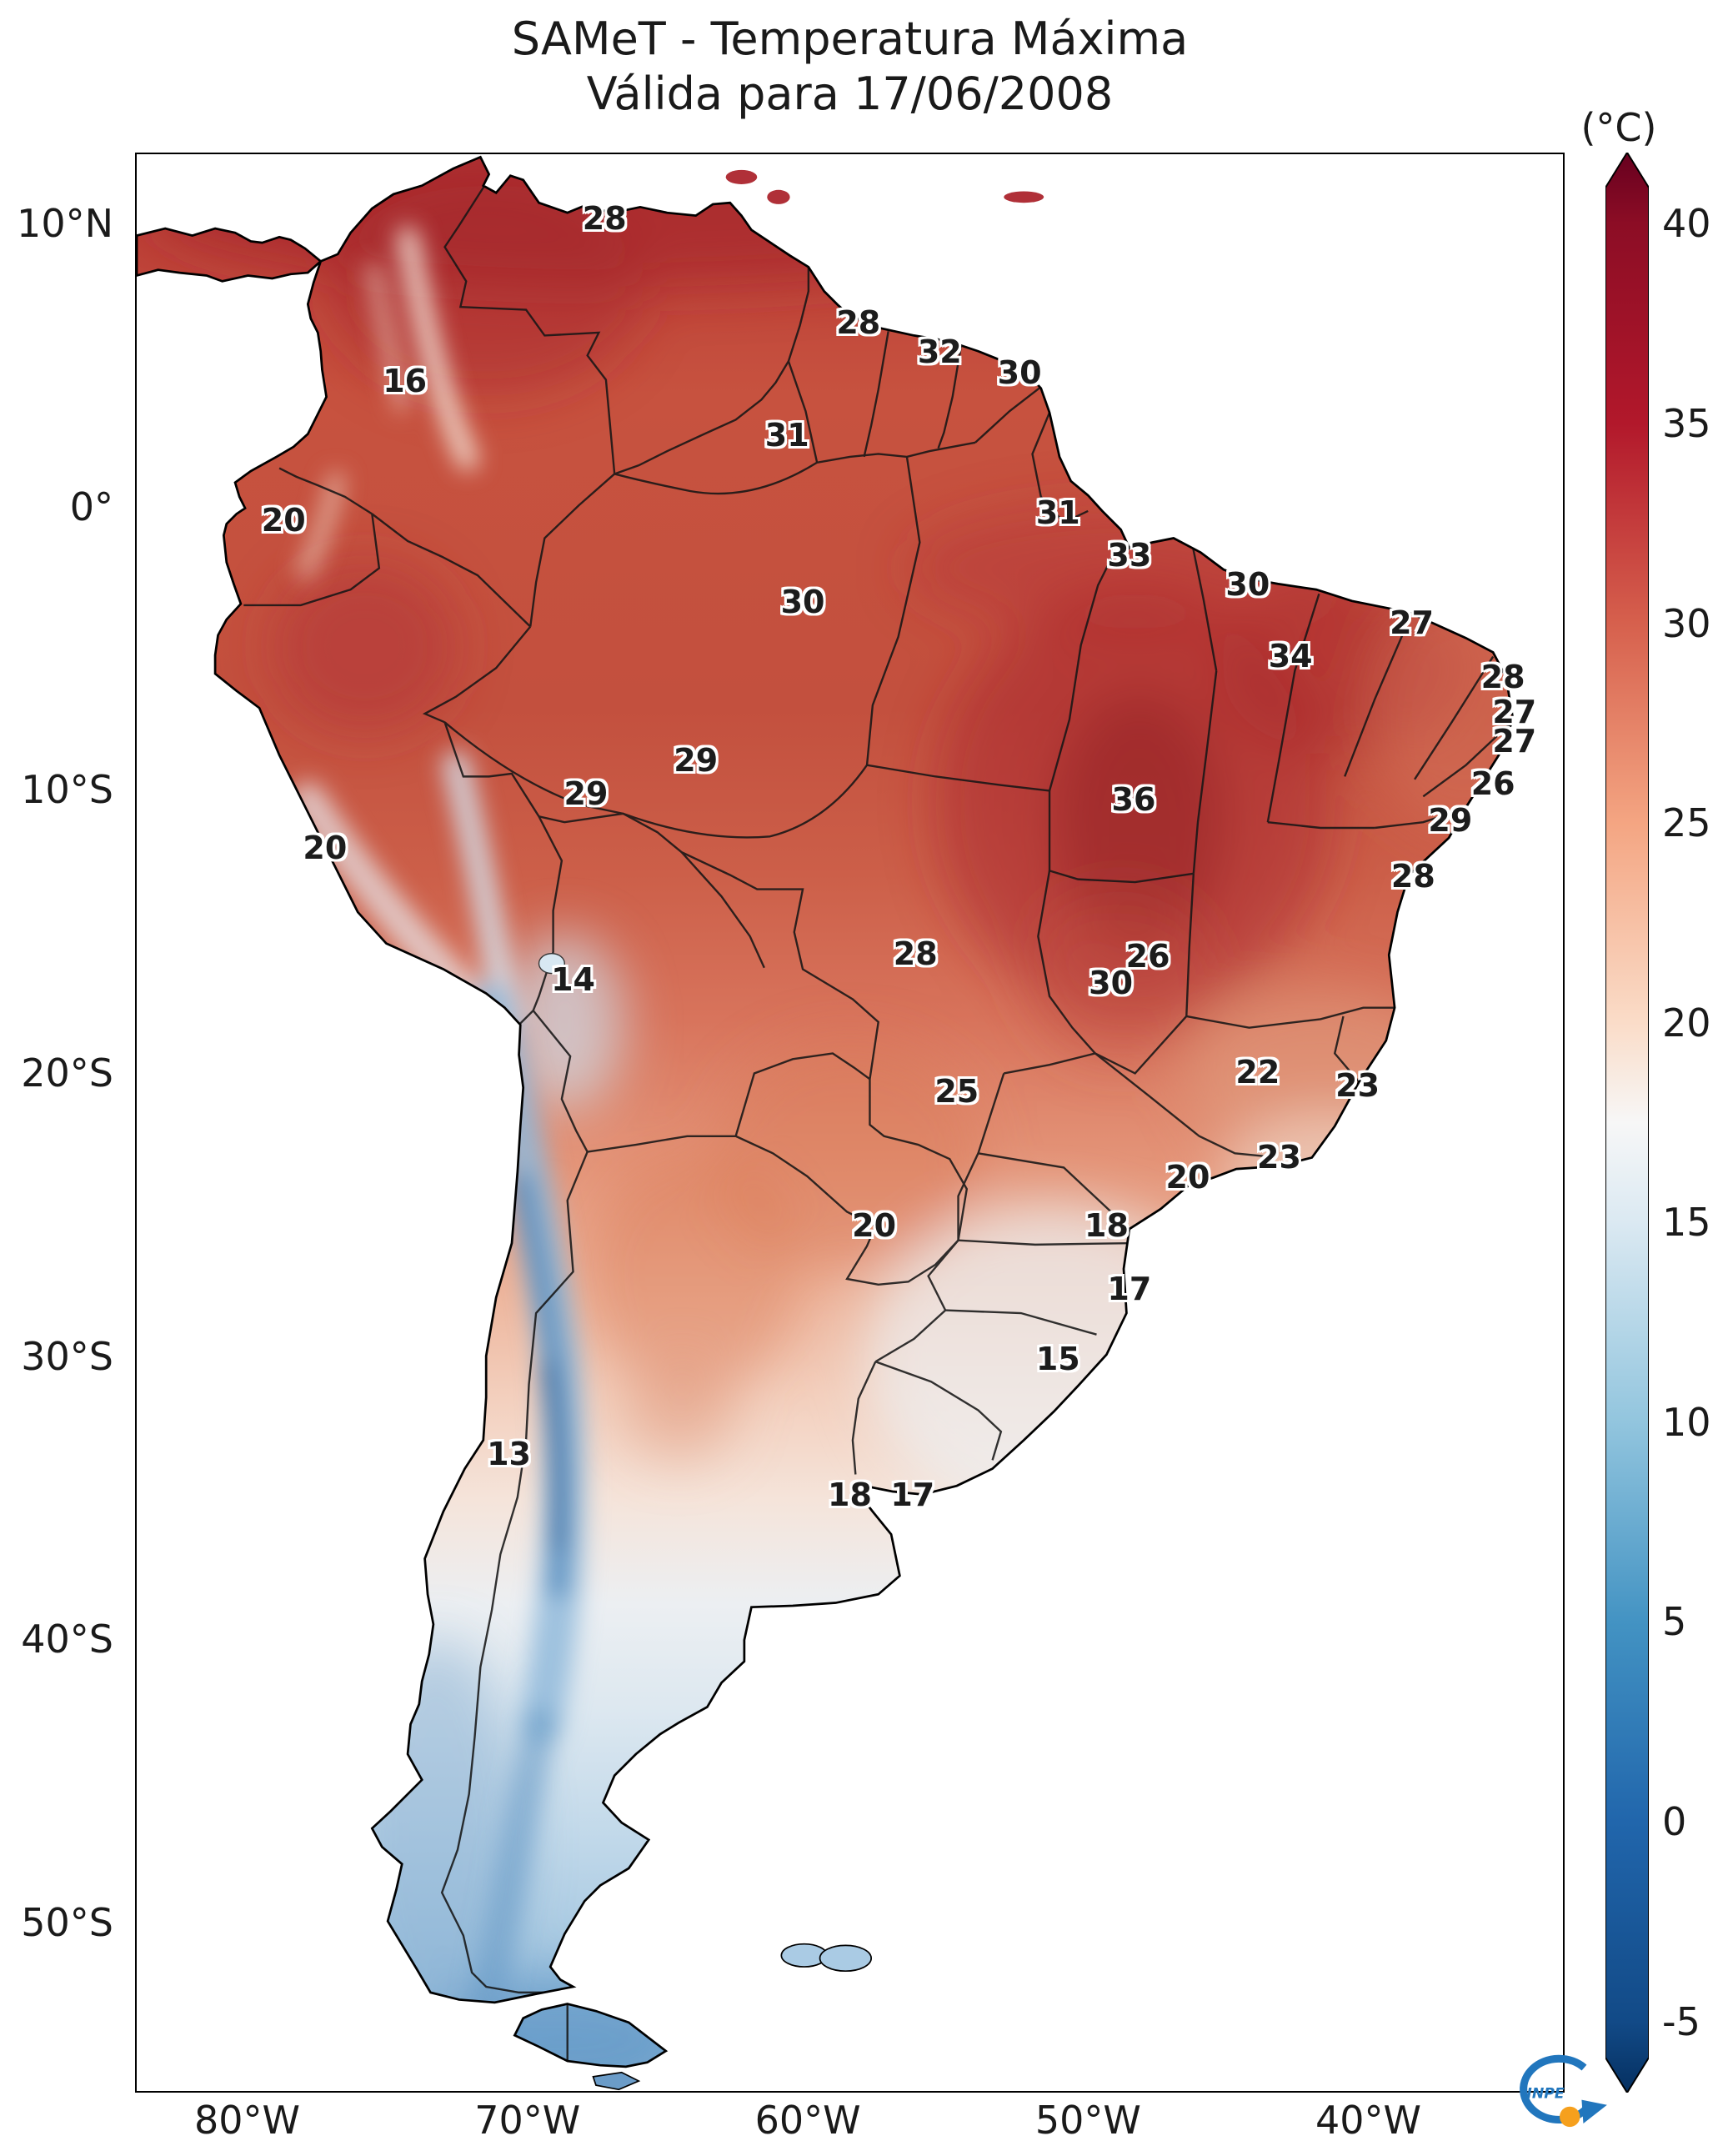 The height and width of the screenshot is (2156, 1723). Describe the element at coordinates (62, 1123) in the screenshot. I see `latitude-axis: 10°N 0° 10°S 20°S 30°S 40°S 50°S` at that location.